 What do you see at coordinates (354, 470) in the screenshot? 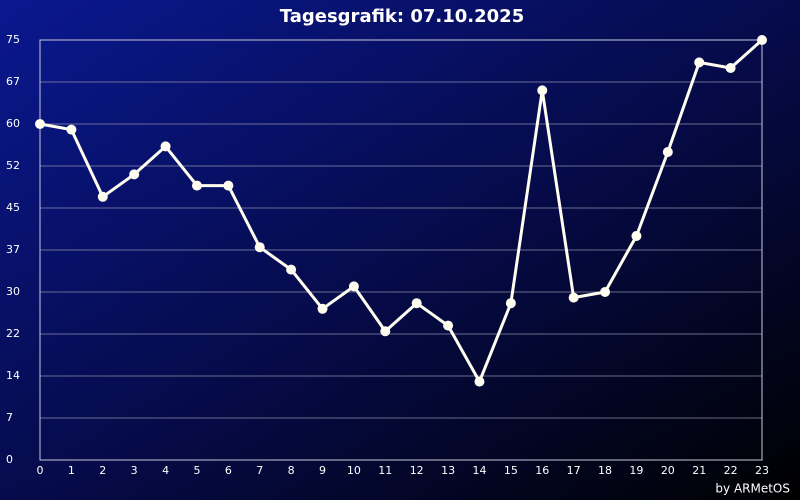
I see `x-tick-label: 10` at bounding box center [354, 470].